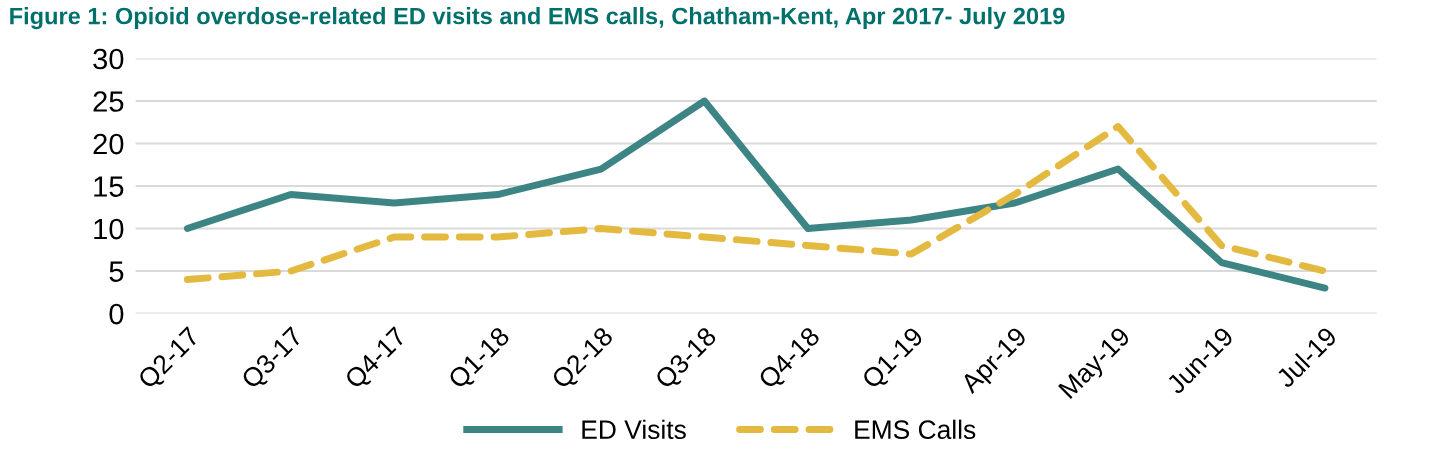 Image resolution: width=1443 pixels, height=468 pixels. I want to click on y-tick-label: 5, so click(116, 271).